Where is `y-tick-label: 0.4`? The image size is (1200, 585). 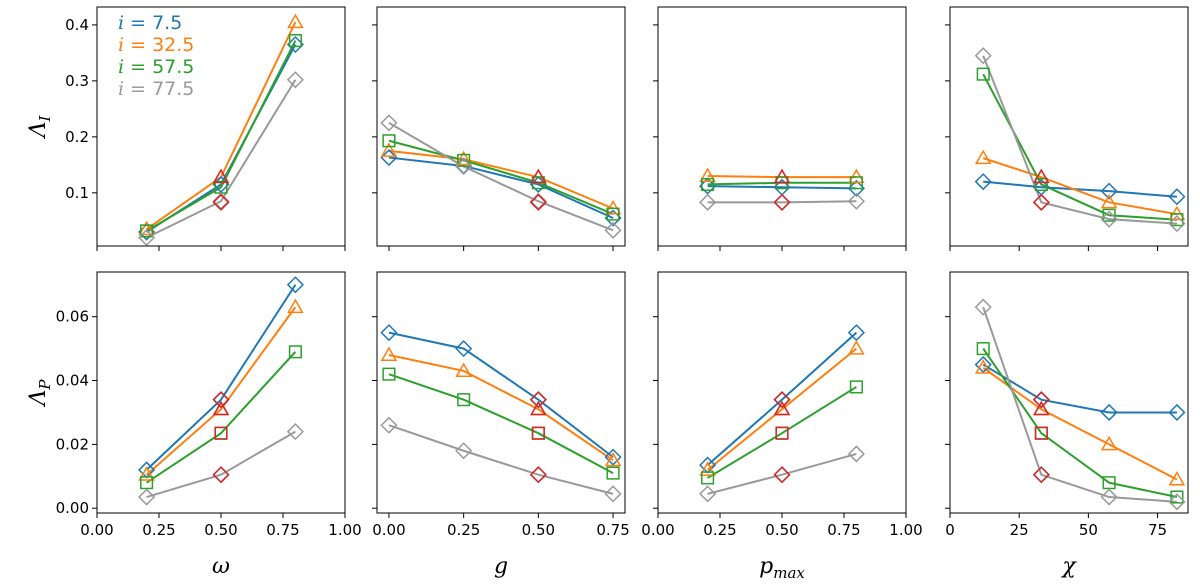 y-tick-label: 0.4 is located at coordinates (77, 25).